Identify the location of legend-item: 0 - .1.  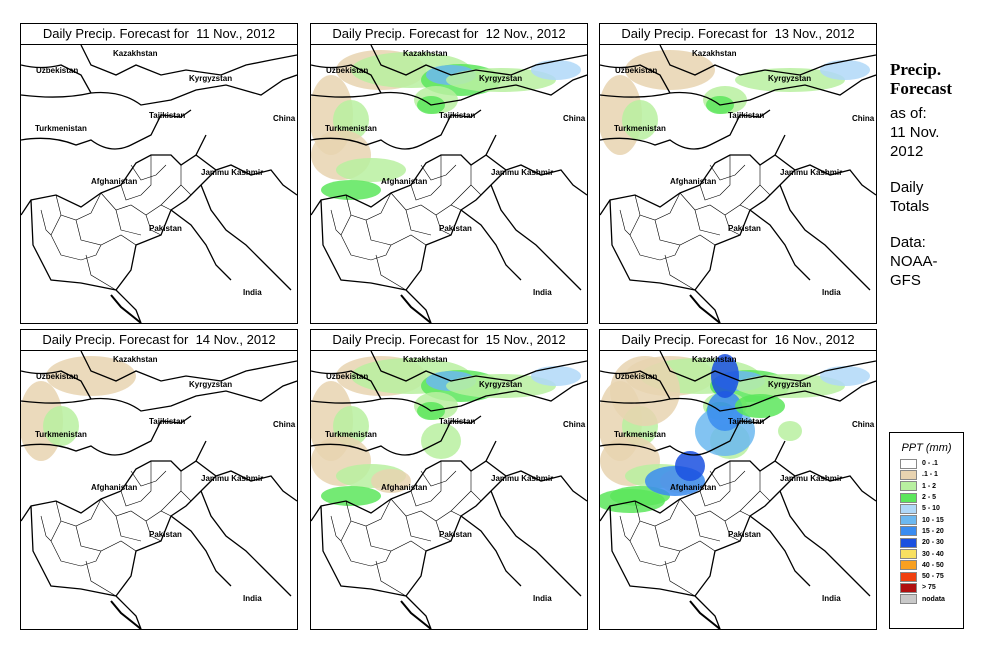
(926, 463).